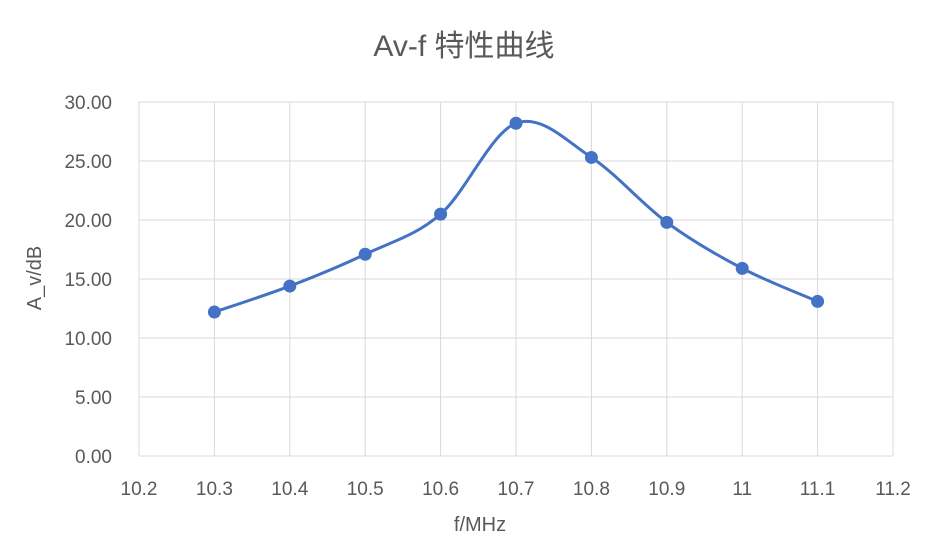 The height and width of the screenshot is (554, 929). Describe the element at coordinates (88, 162) in the screenshot. I see `y-tick-label: 25.00` at that location.